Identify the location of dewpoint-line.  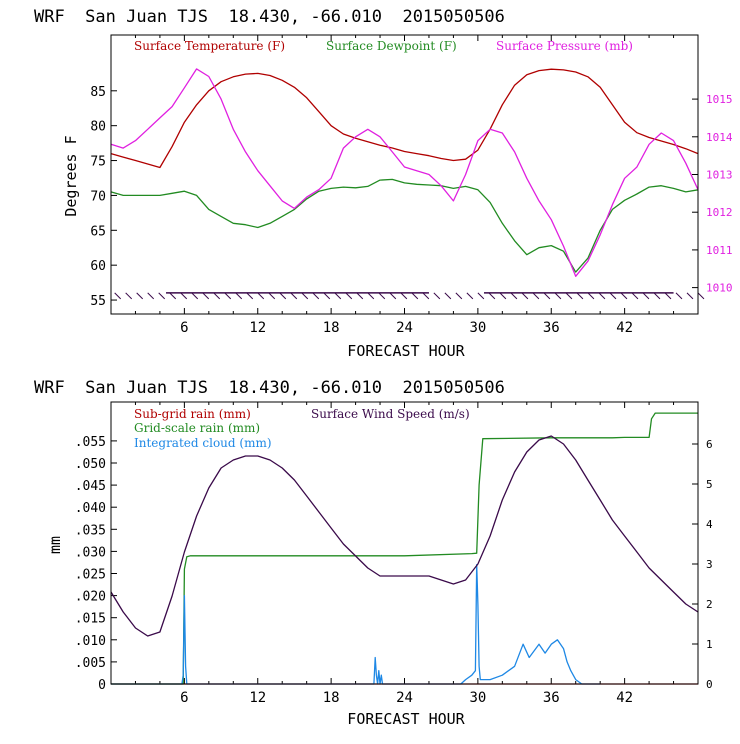
(404, 225).